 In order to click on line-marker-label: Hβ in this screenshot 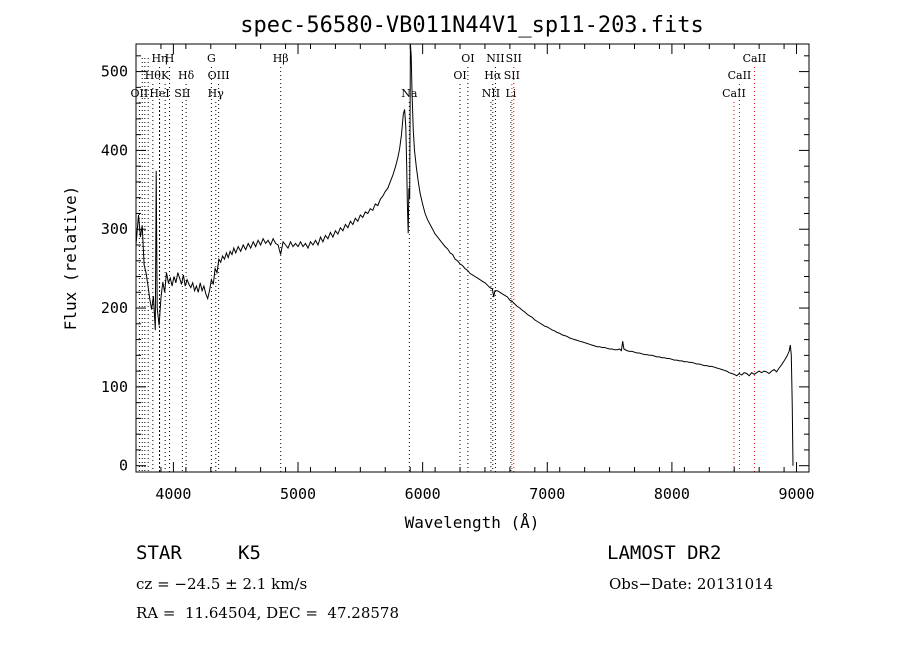, I will do `click(281, 58)`.